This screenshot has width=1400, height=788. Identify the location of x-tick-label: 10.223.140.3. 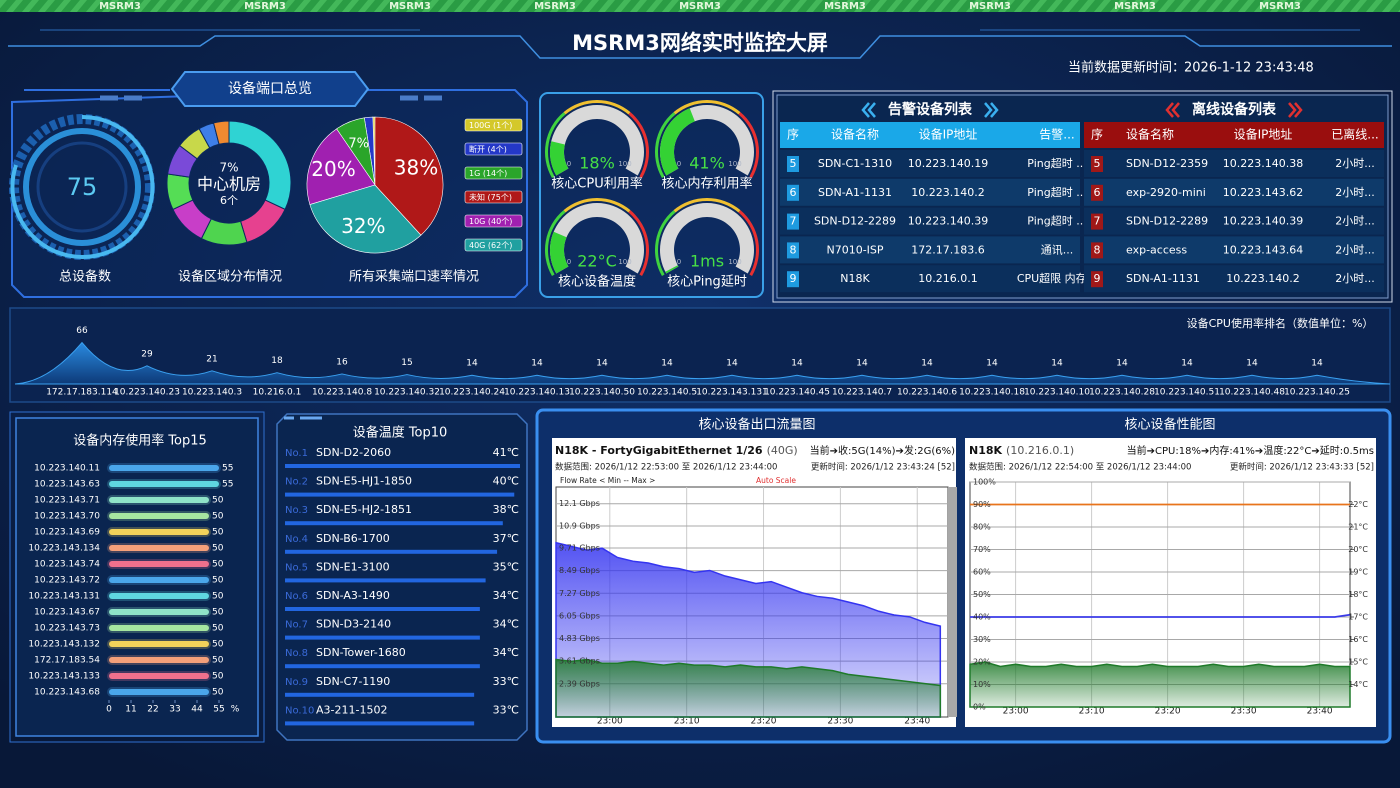
(212, 393).